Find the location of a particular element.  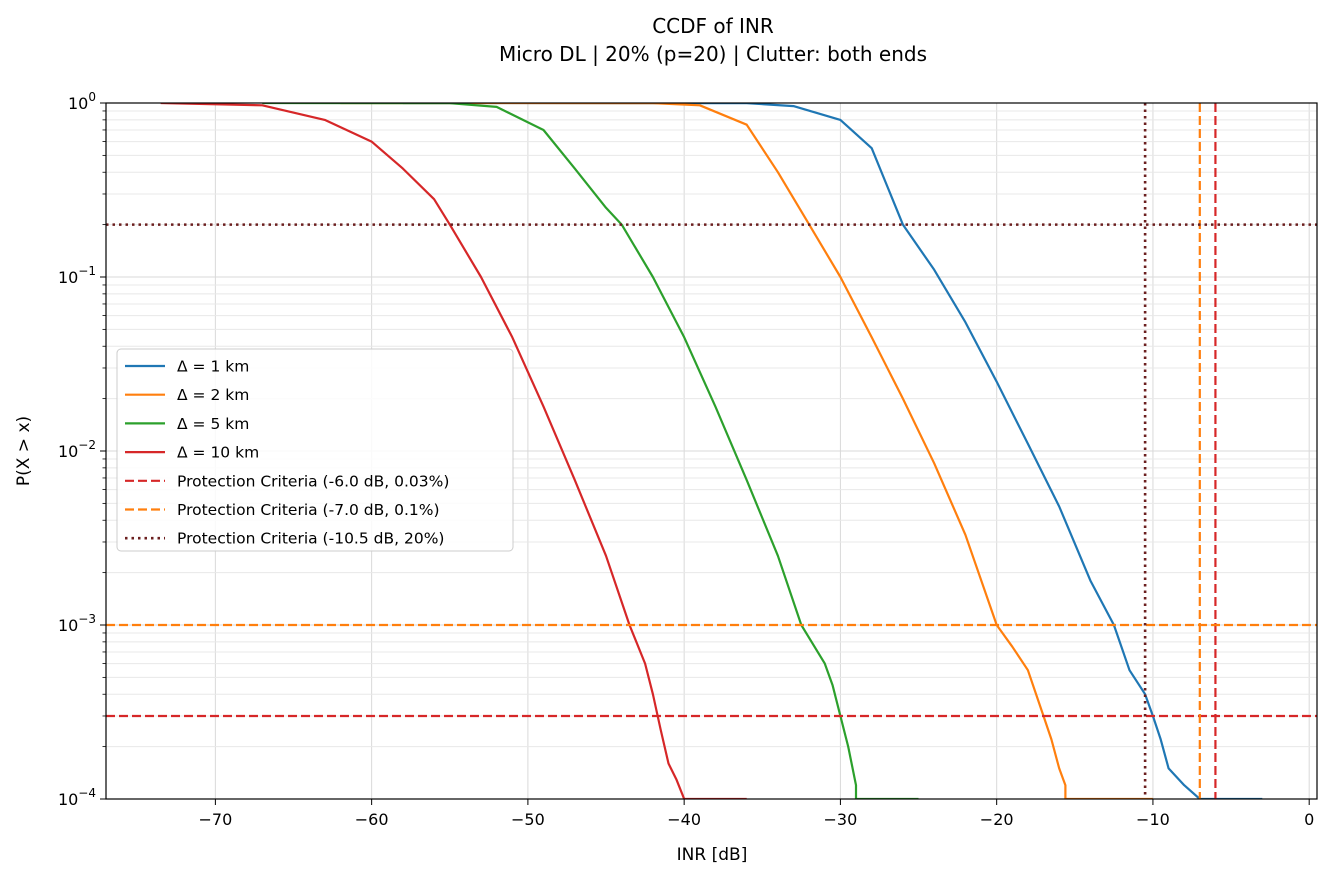

y-tick-label: 10⁻⁴ is located at coordinates (77, 797).